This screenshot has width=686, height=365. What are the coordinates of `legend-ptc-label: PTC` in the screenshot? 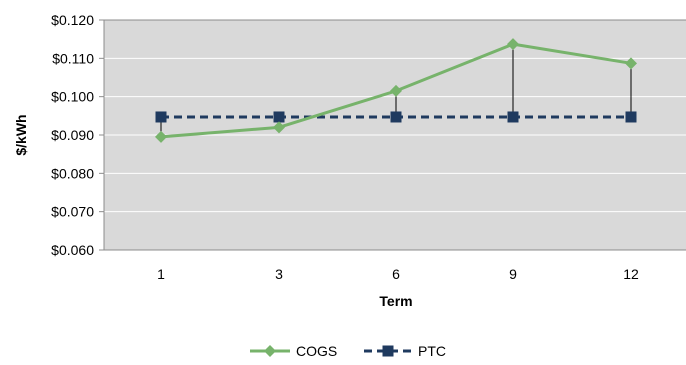 It's located at (432, 351).